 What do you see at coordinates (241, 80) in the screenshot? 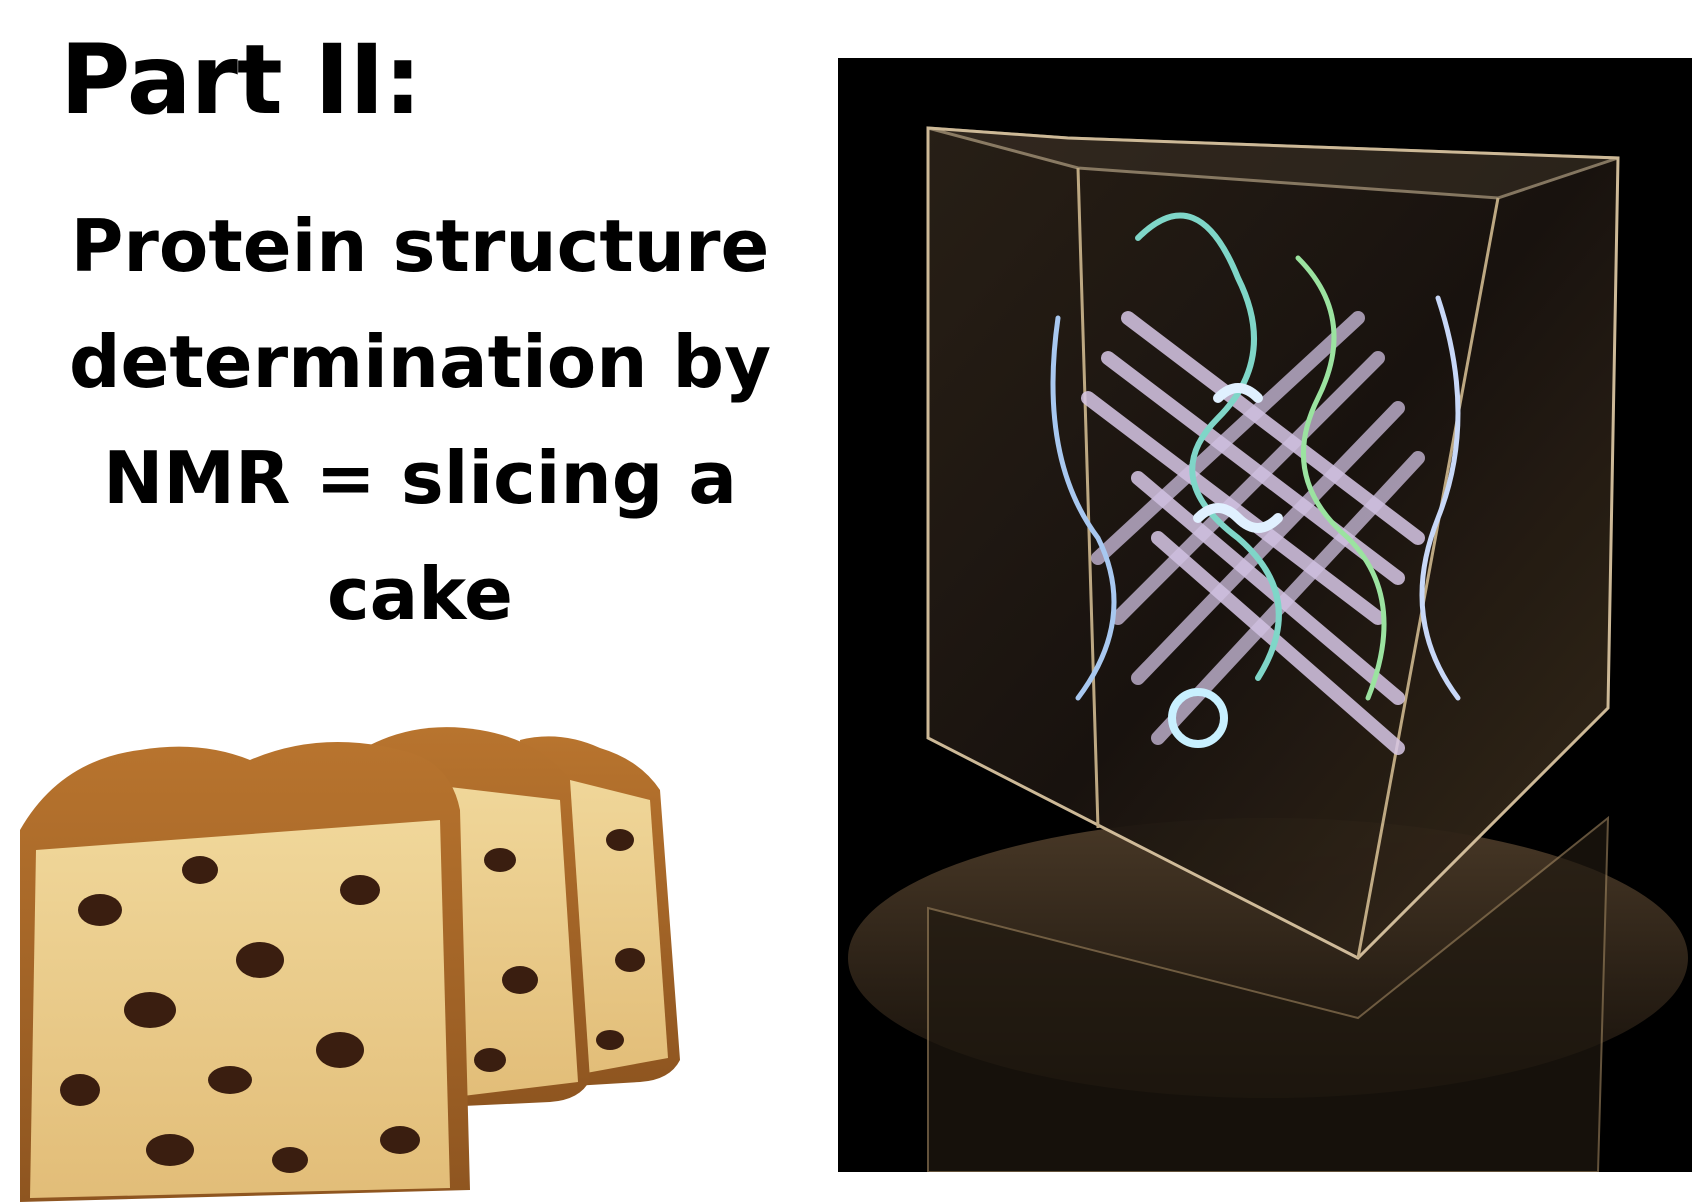
I see `part-title: Part II:` at bounding box center [241, 80].